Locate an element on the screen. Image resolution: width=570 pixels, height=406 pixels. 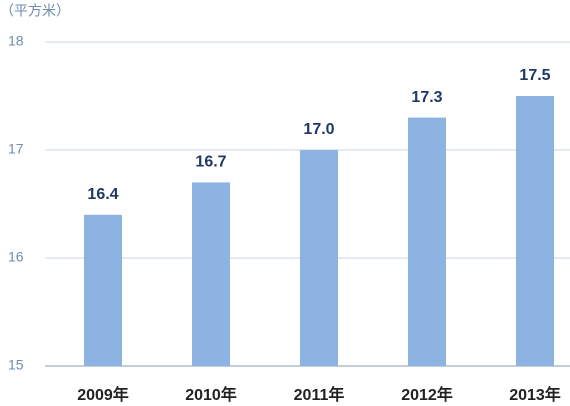
value-label: 16.7 is located at coordinates (210, 162).